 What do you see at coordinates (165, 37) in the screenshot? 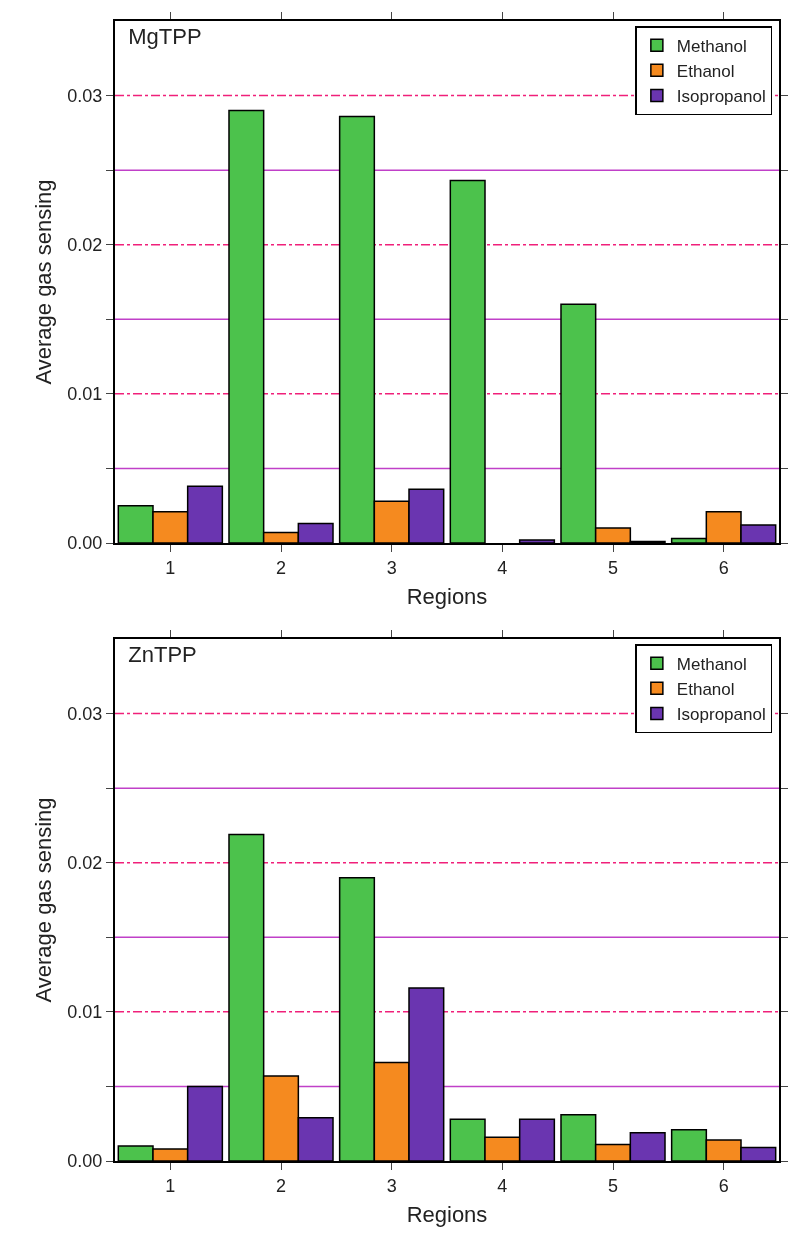
I see `chart-title: MgTPP` at bounding box center [165, 37].